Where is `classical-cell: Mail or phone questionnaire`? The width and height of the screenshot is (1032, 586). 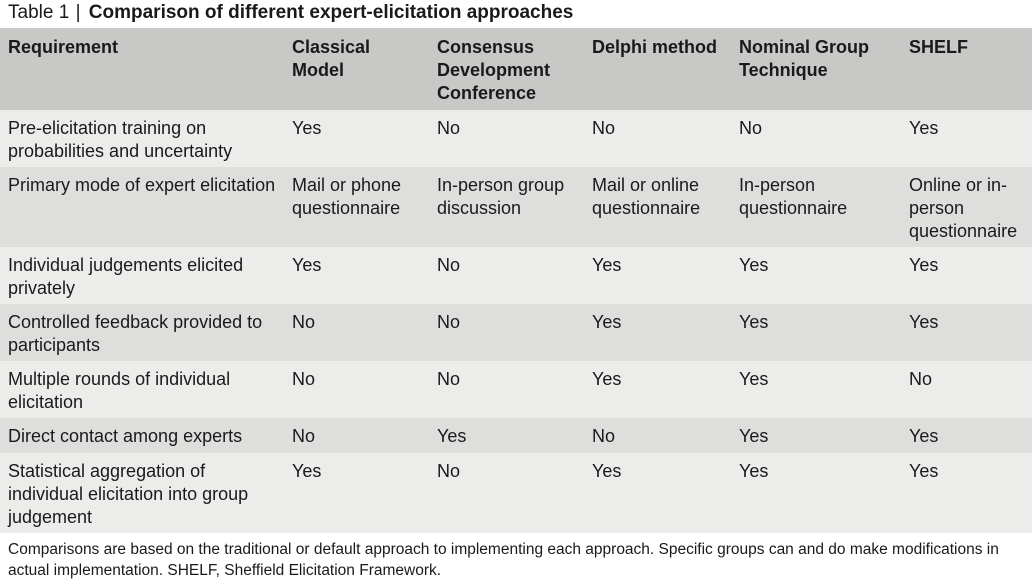
classical-cell: Mail or phone questionnaire is located at coordinates (347, 196).